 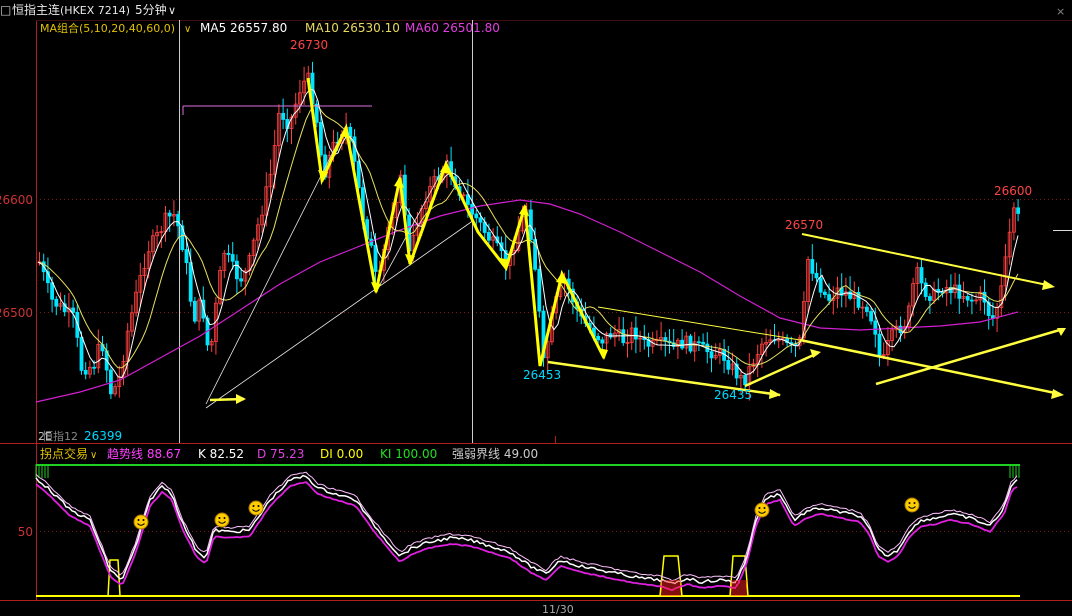 What do you see at coordinates (804, 225) in the screenshot?
I see `annot-high-26570: 26570` at bounding box center [804, 225].